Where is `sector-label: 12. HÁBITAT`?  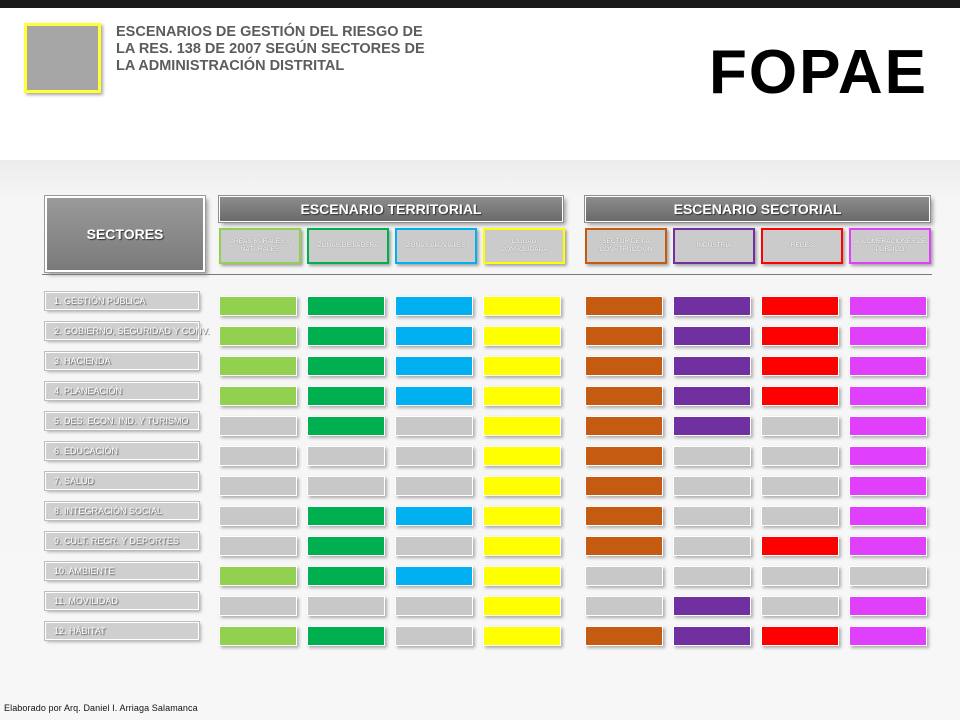
sector-label: 12. HÁBITAT is located at coordinates (122, 631).